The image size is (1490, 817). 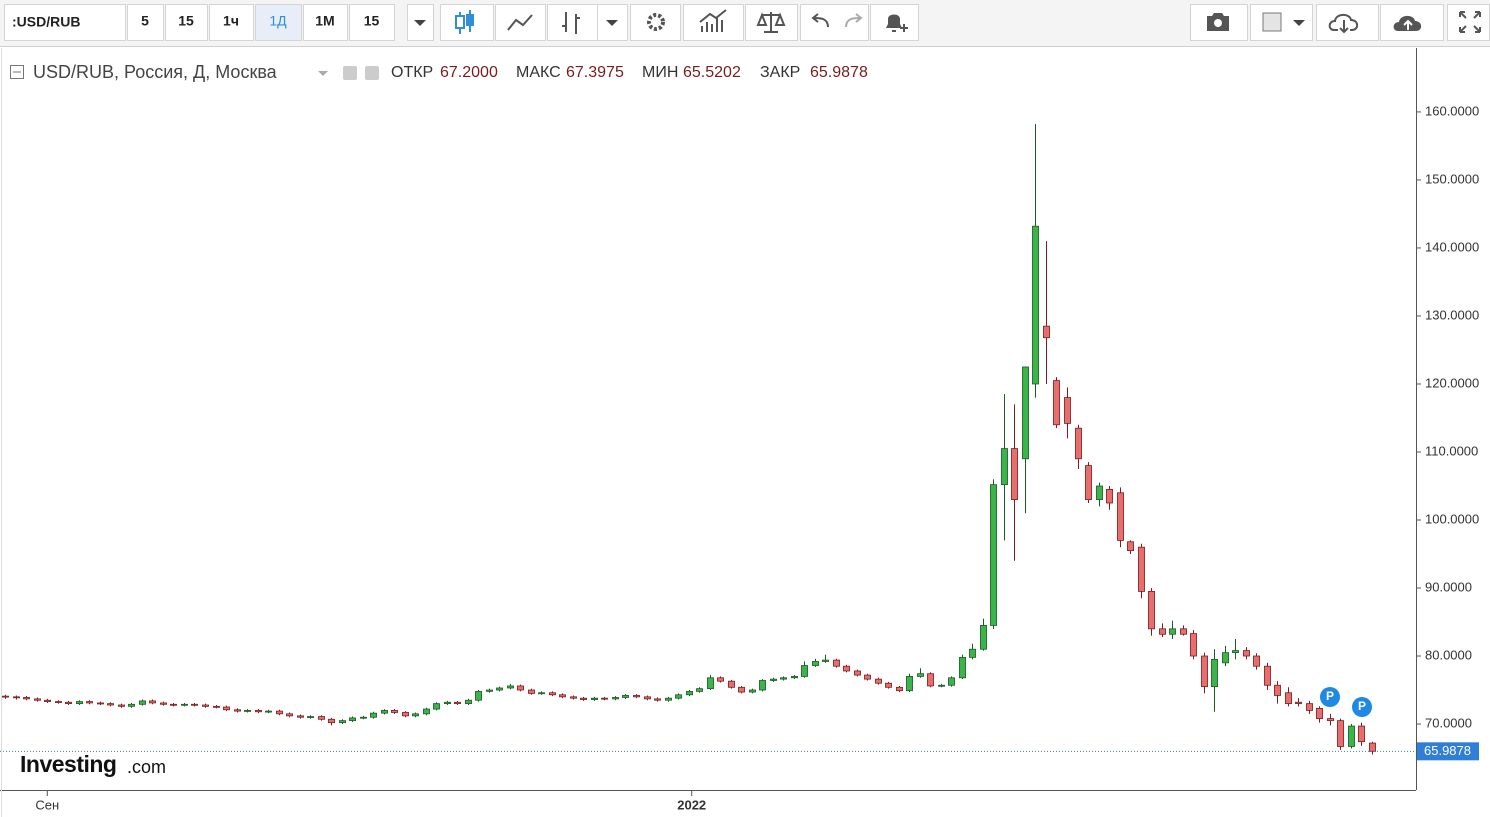 I want to click on camera-lens, so click(x=1218, y=23).